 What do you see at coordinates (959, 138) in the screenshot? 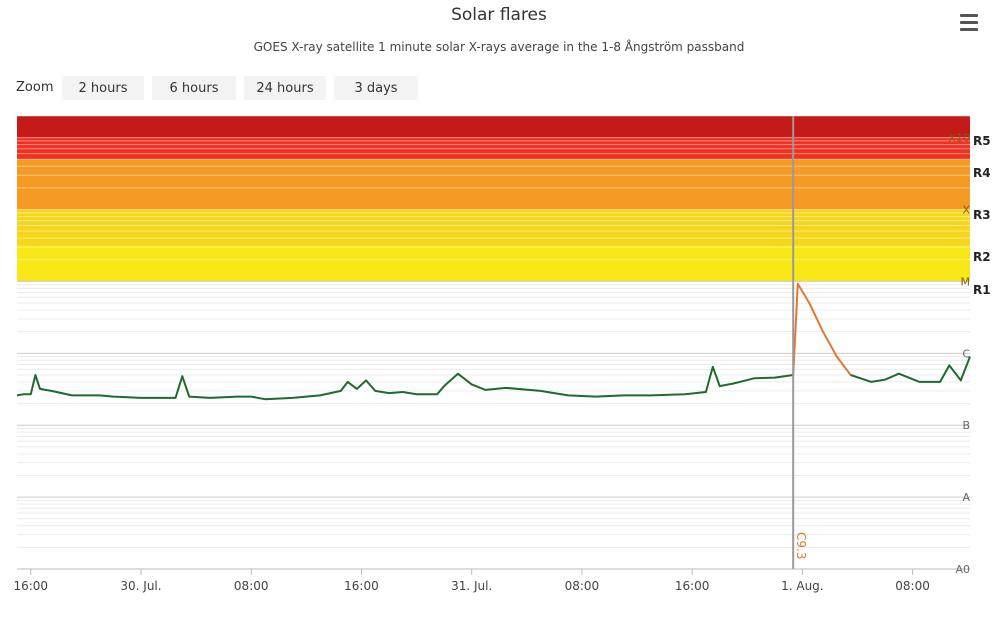
I see `class-label: X10` at bounding box center [959, 138].